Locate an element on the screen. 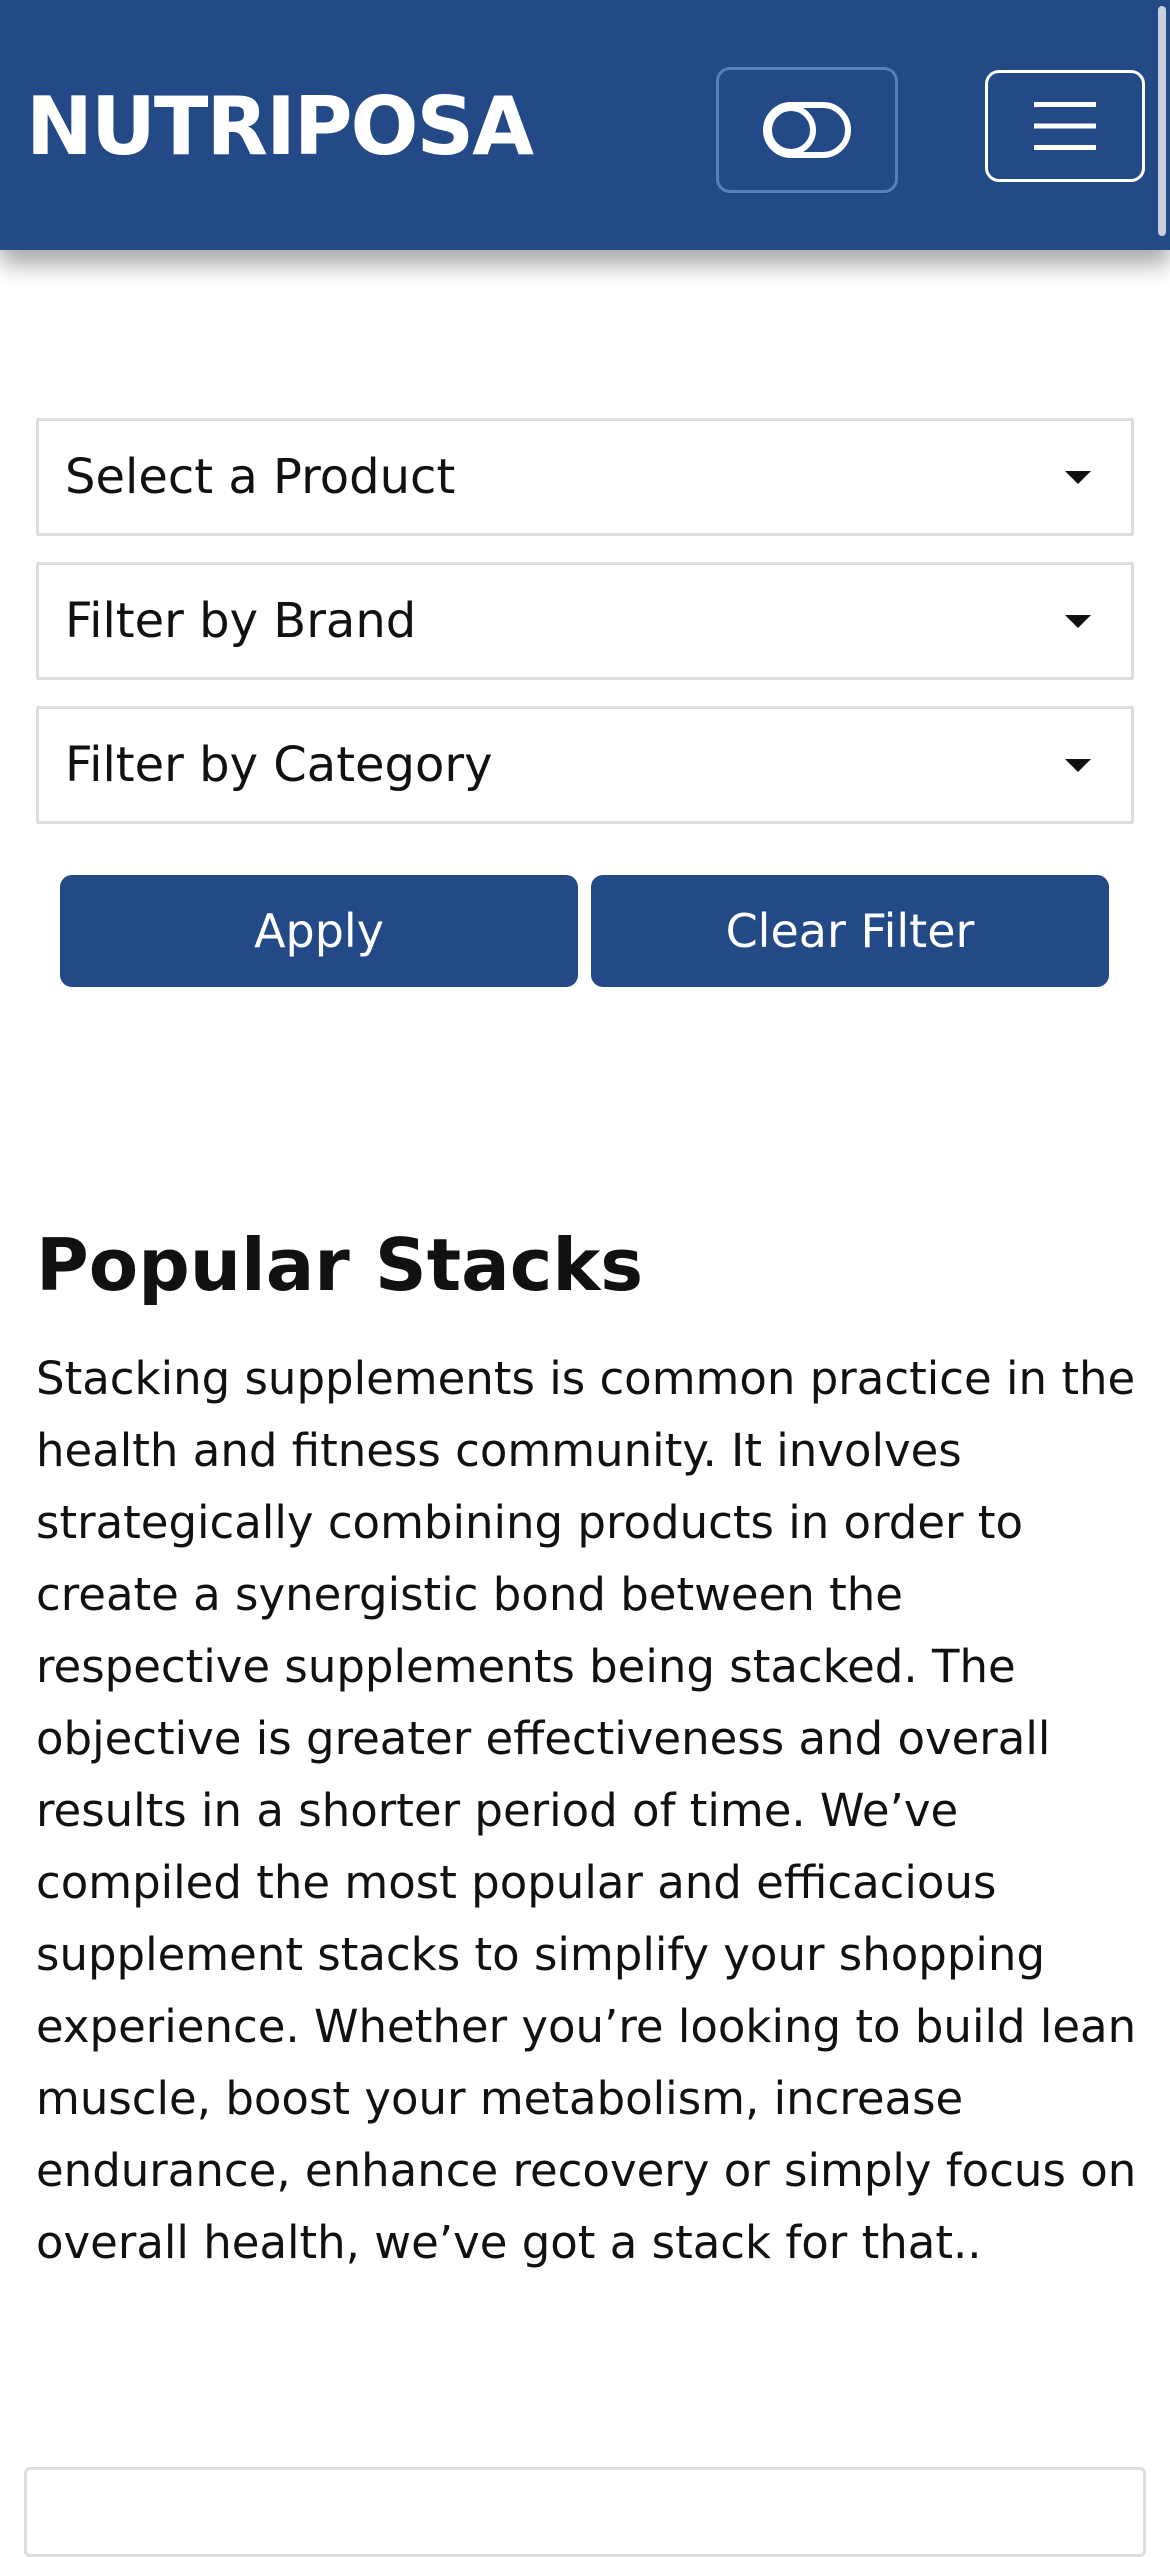  category-filter-select: Filter by Category is located at coordinates (585, 765).